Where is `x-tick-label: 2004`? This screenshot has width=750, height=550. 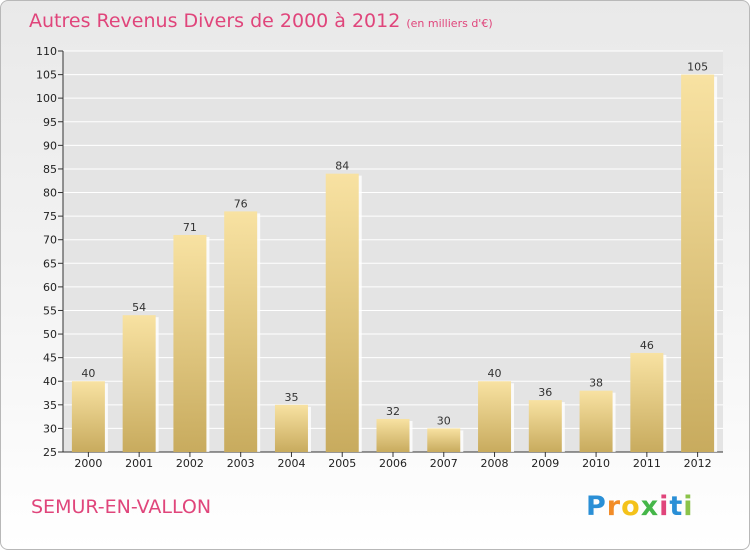 x-tick-label: 2004 is located at coordinates (291, 463).